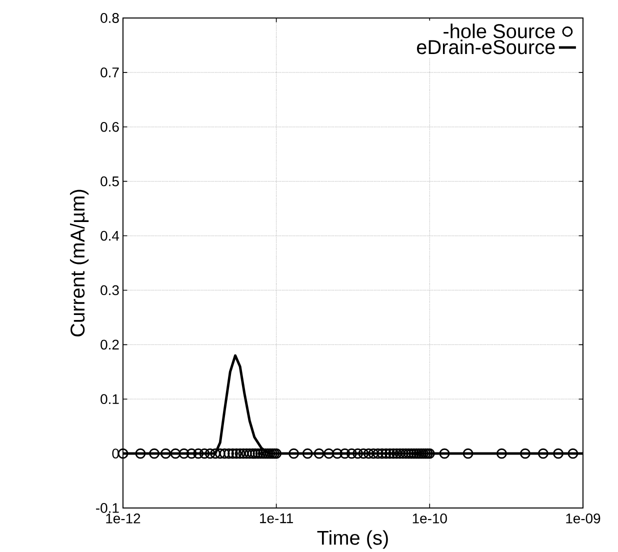 The width and height of the screenshot is (618, 552). Describe the element at coordinates (109, 345) in the screenshot. I see `y-tick-label: 0.2` at that location.